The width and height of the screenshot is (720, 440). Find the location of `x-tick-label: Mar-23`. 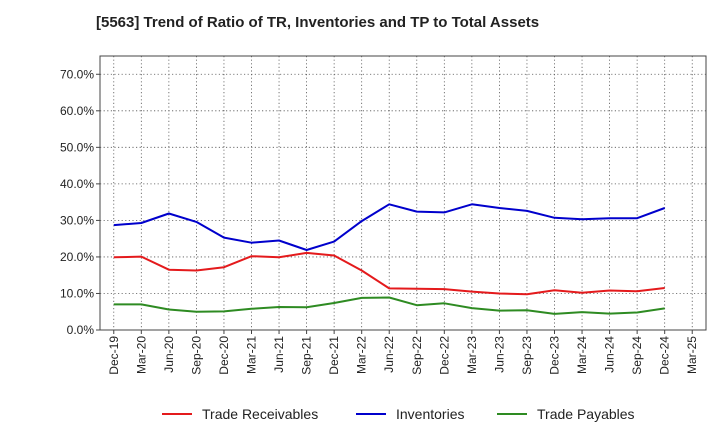

x-tick-label: Mar-23 is located at coordinates (472, 355).